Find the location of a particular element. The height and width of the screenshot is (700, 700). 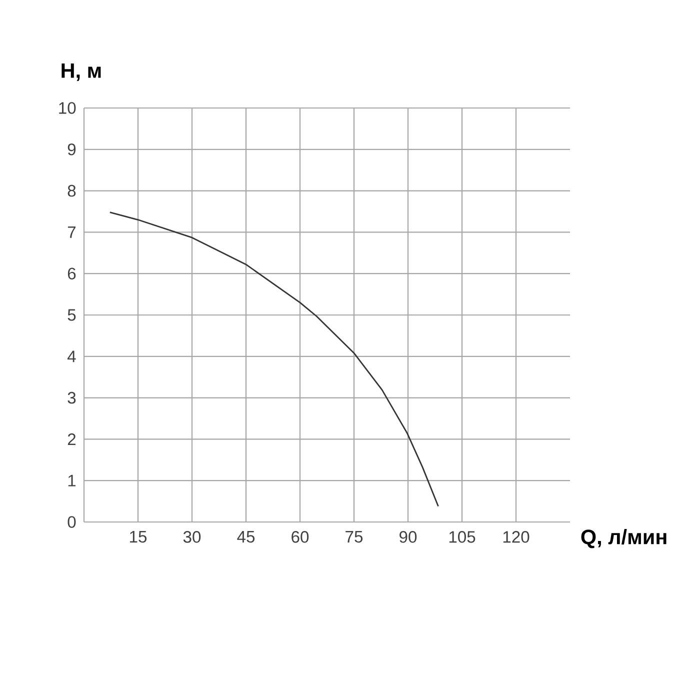

y-tick-label: 10 is located at coordinates (67, 108).